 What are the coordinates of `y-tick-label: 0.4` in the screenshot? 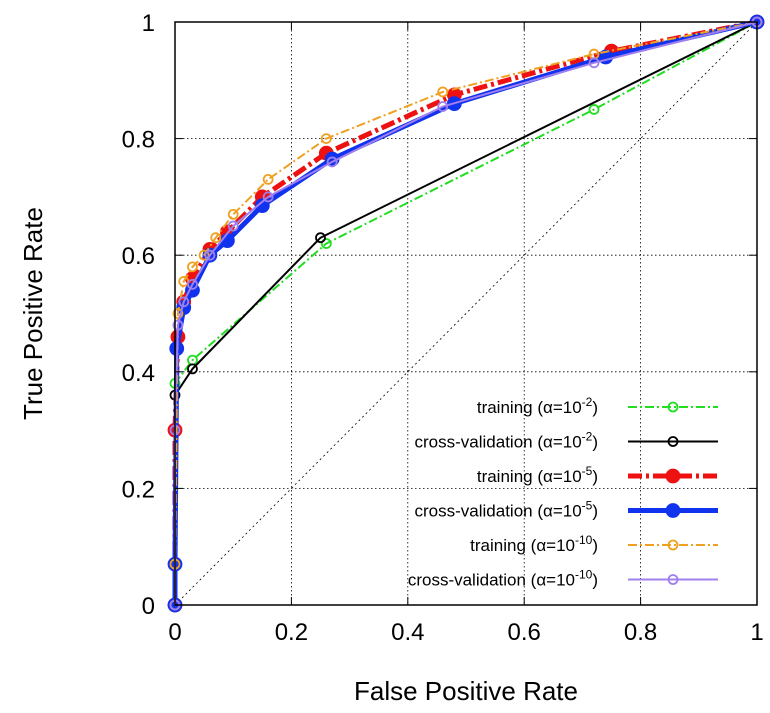 It's located at (138, 373).